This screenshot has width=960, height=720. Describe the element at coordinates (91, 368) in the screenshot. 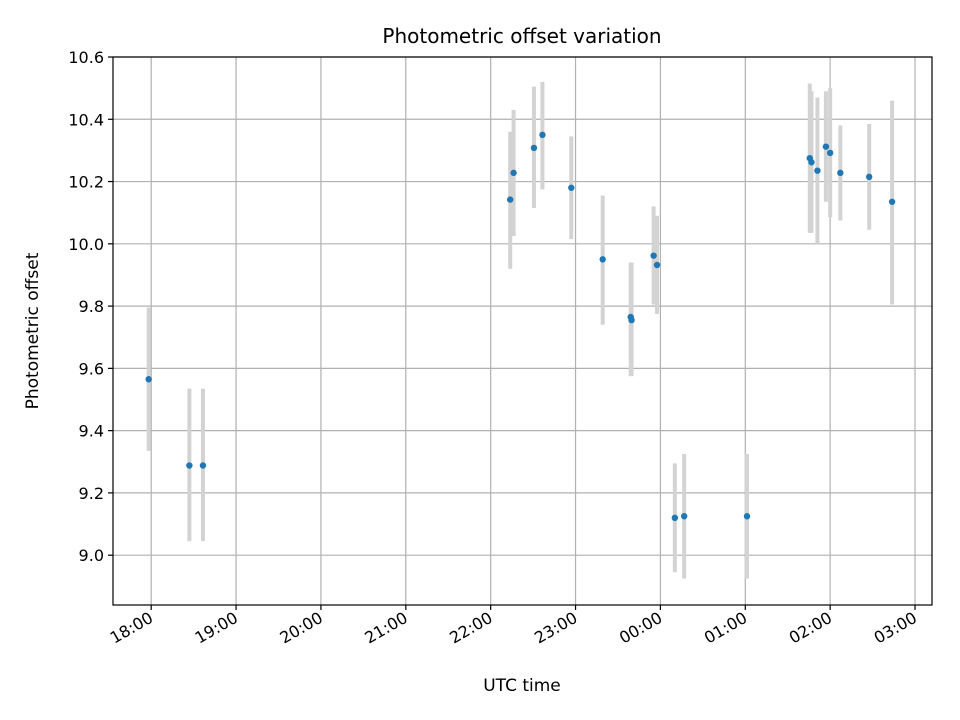

I see `y-tick-label: 9.6` at that location.